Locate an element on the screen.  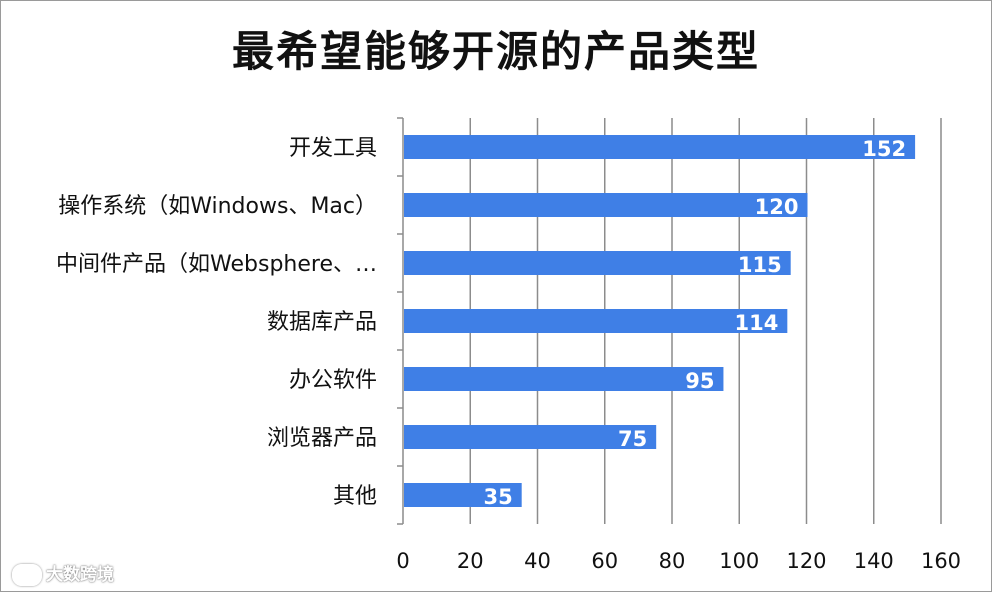
x-tick-label: 0 is located at coordinates (402, 561).